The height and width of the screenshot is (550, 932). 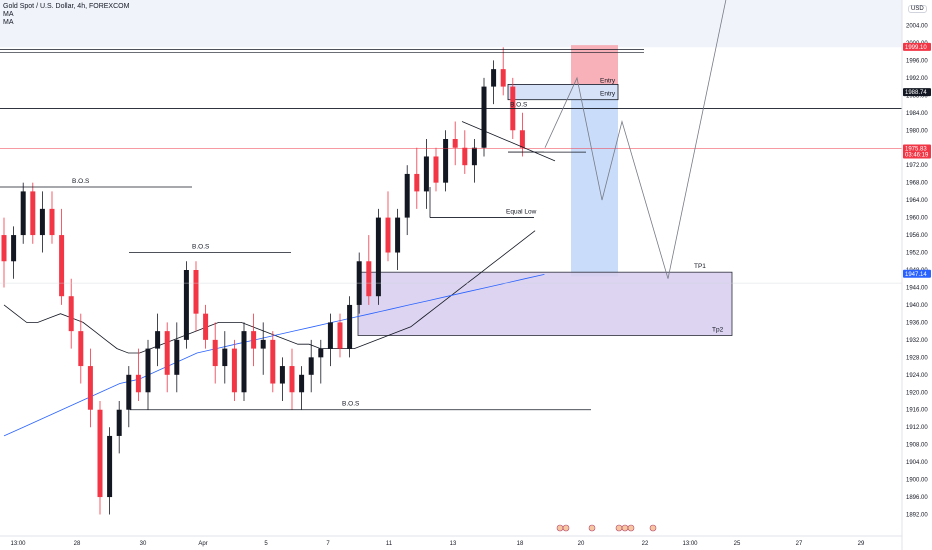 I want to click on indicator-ma-1: MA, so click(x=8, y=14).